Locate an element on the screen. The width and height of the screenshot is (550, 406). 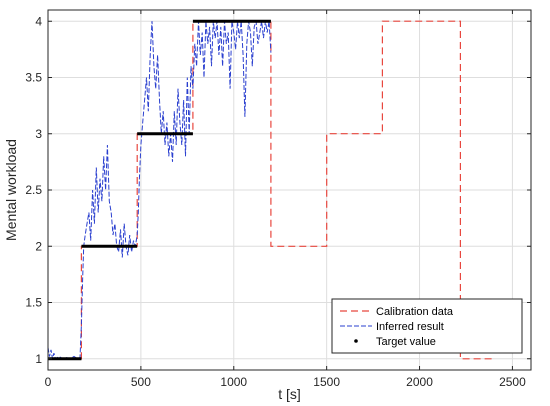
y-tick-label-0: 1 is located at coordinates (38, 359).